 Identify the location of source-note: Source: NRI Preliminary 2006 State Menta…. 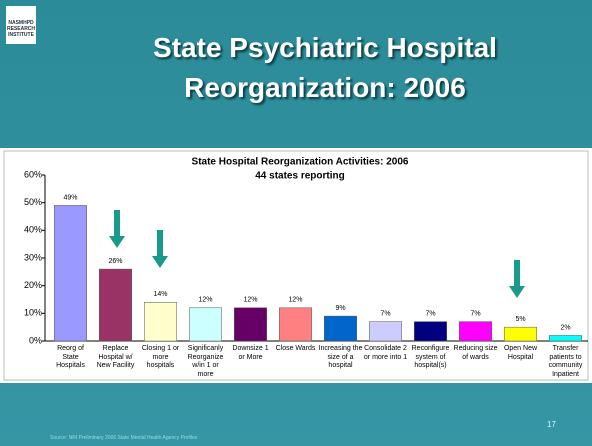
(124, 438).